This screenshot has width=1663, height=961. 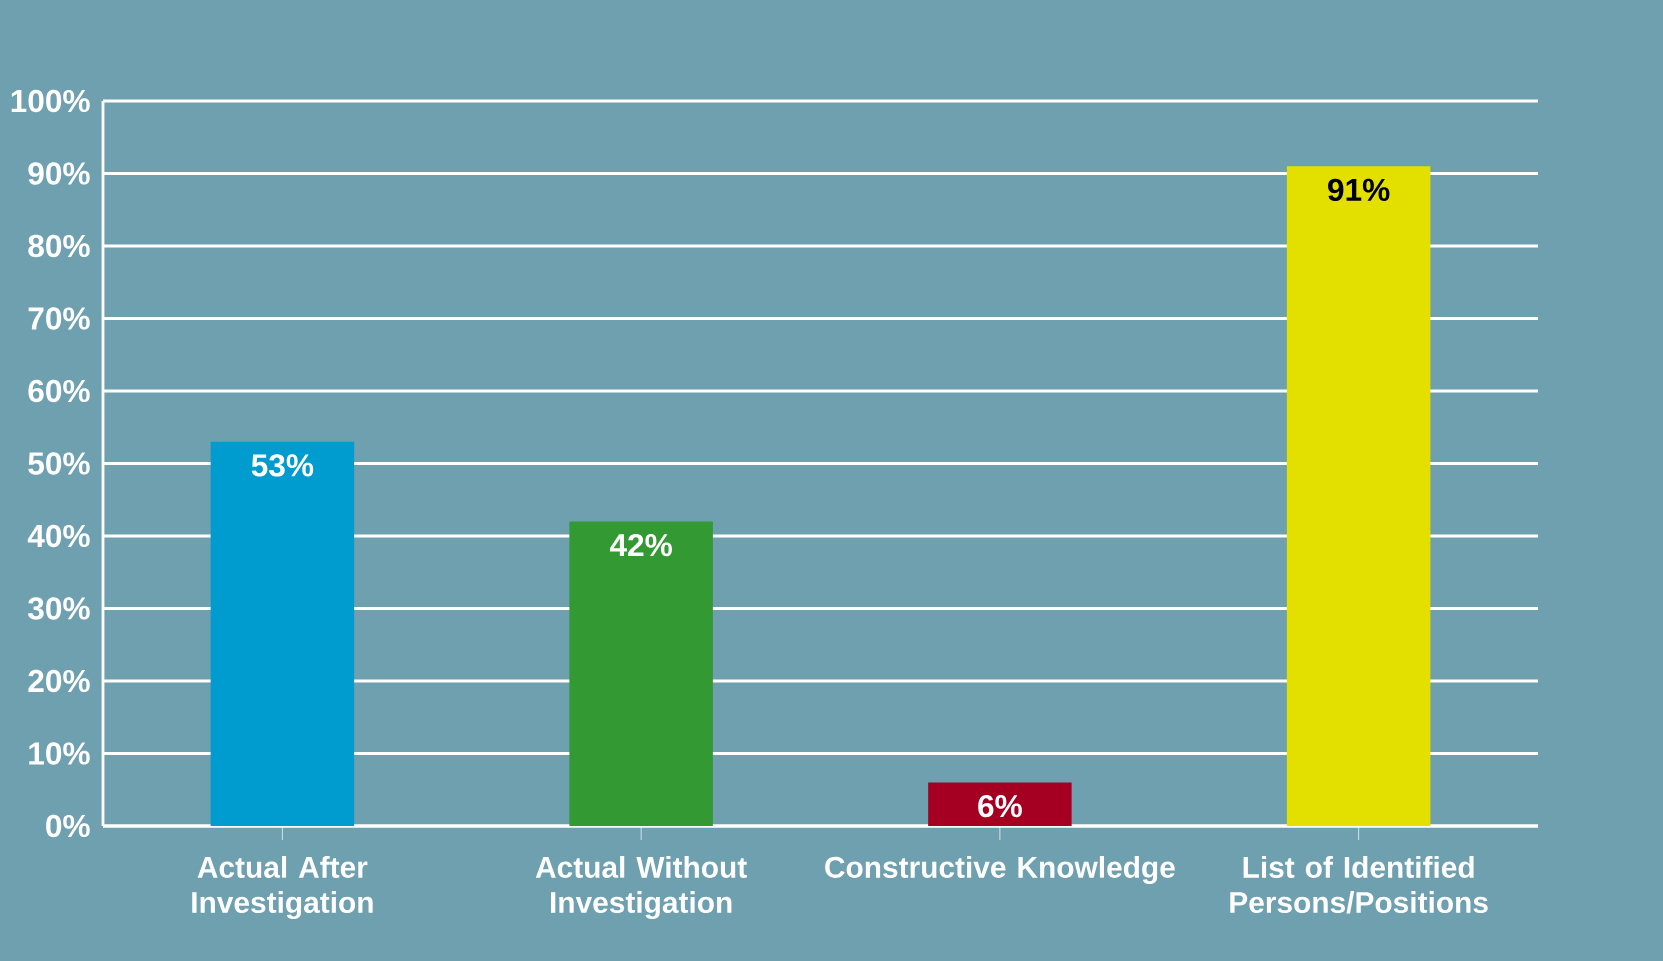 I want to click on y-tick-label: 40%, so click(x=58, y=536).